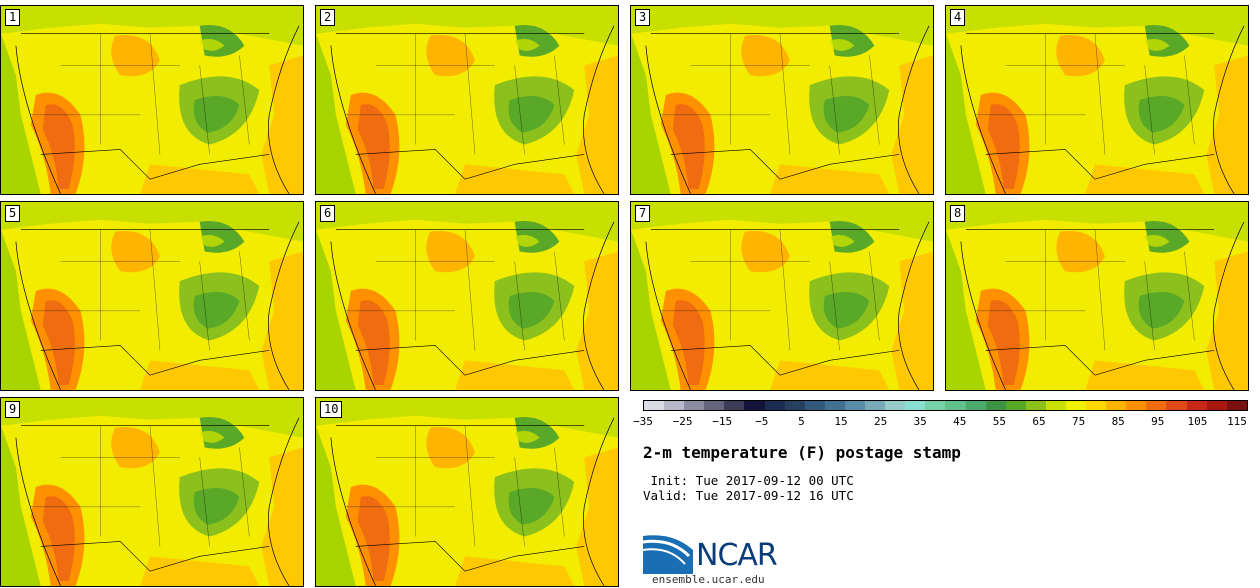 This screenshot has width=1260, height=588. I want to click on panel-member-label: 6, so click(328, 213).